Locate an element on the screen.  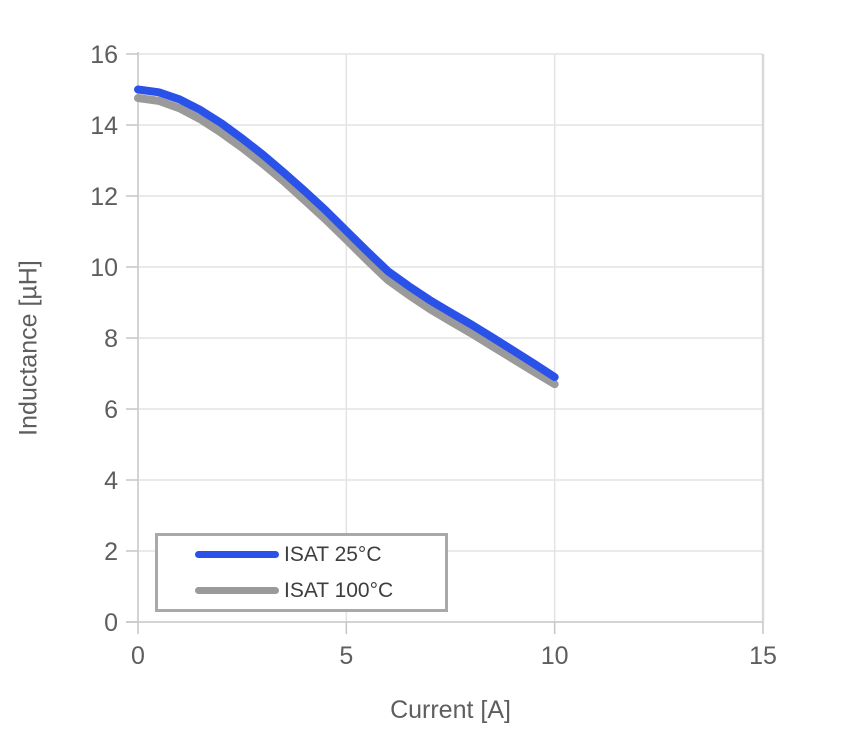
y-tick-label-10: 10 is located at coordinates (104, 268).